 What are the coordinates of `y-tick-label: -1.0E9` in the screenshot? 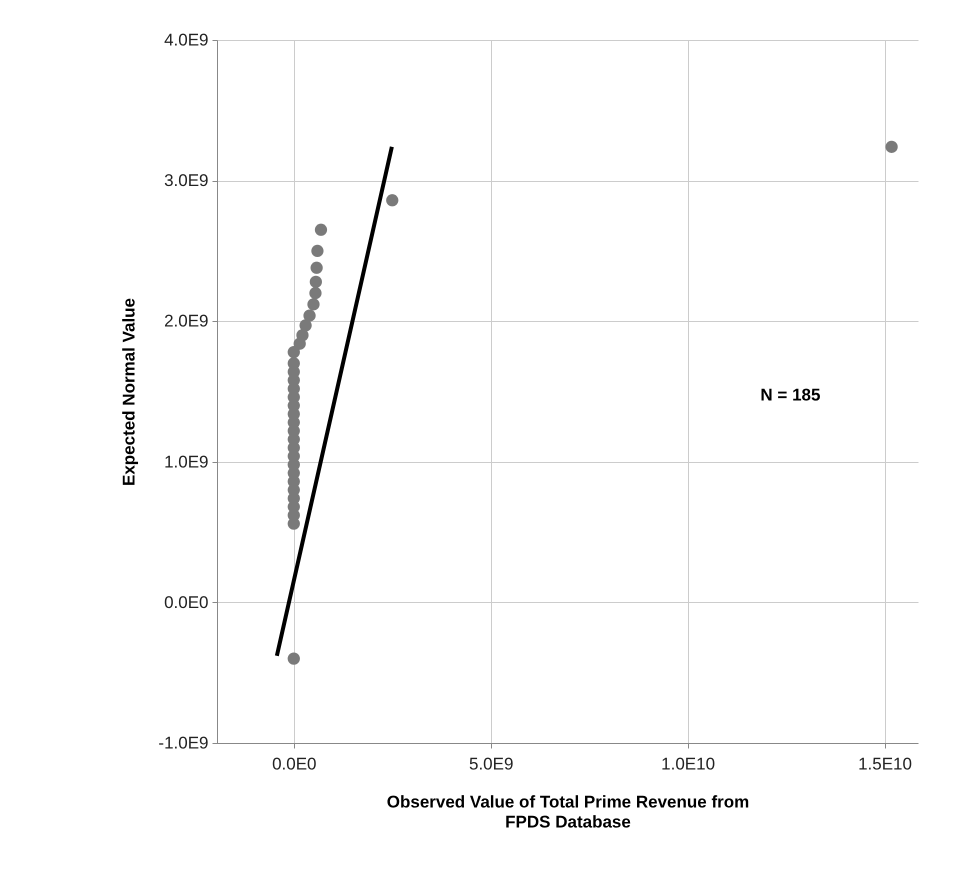 It's located at (183, 743).